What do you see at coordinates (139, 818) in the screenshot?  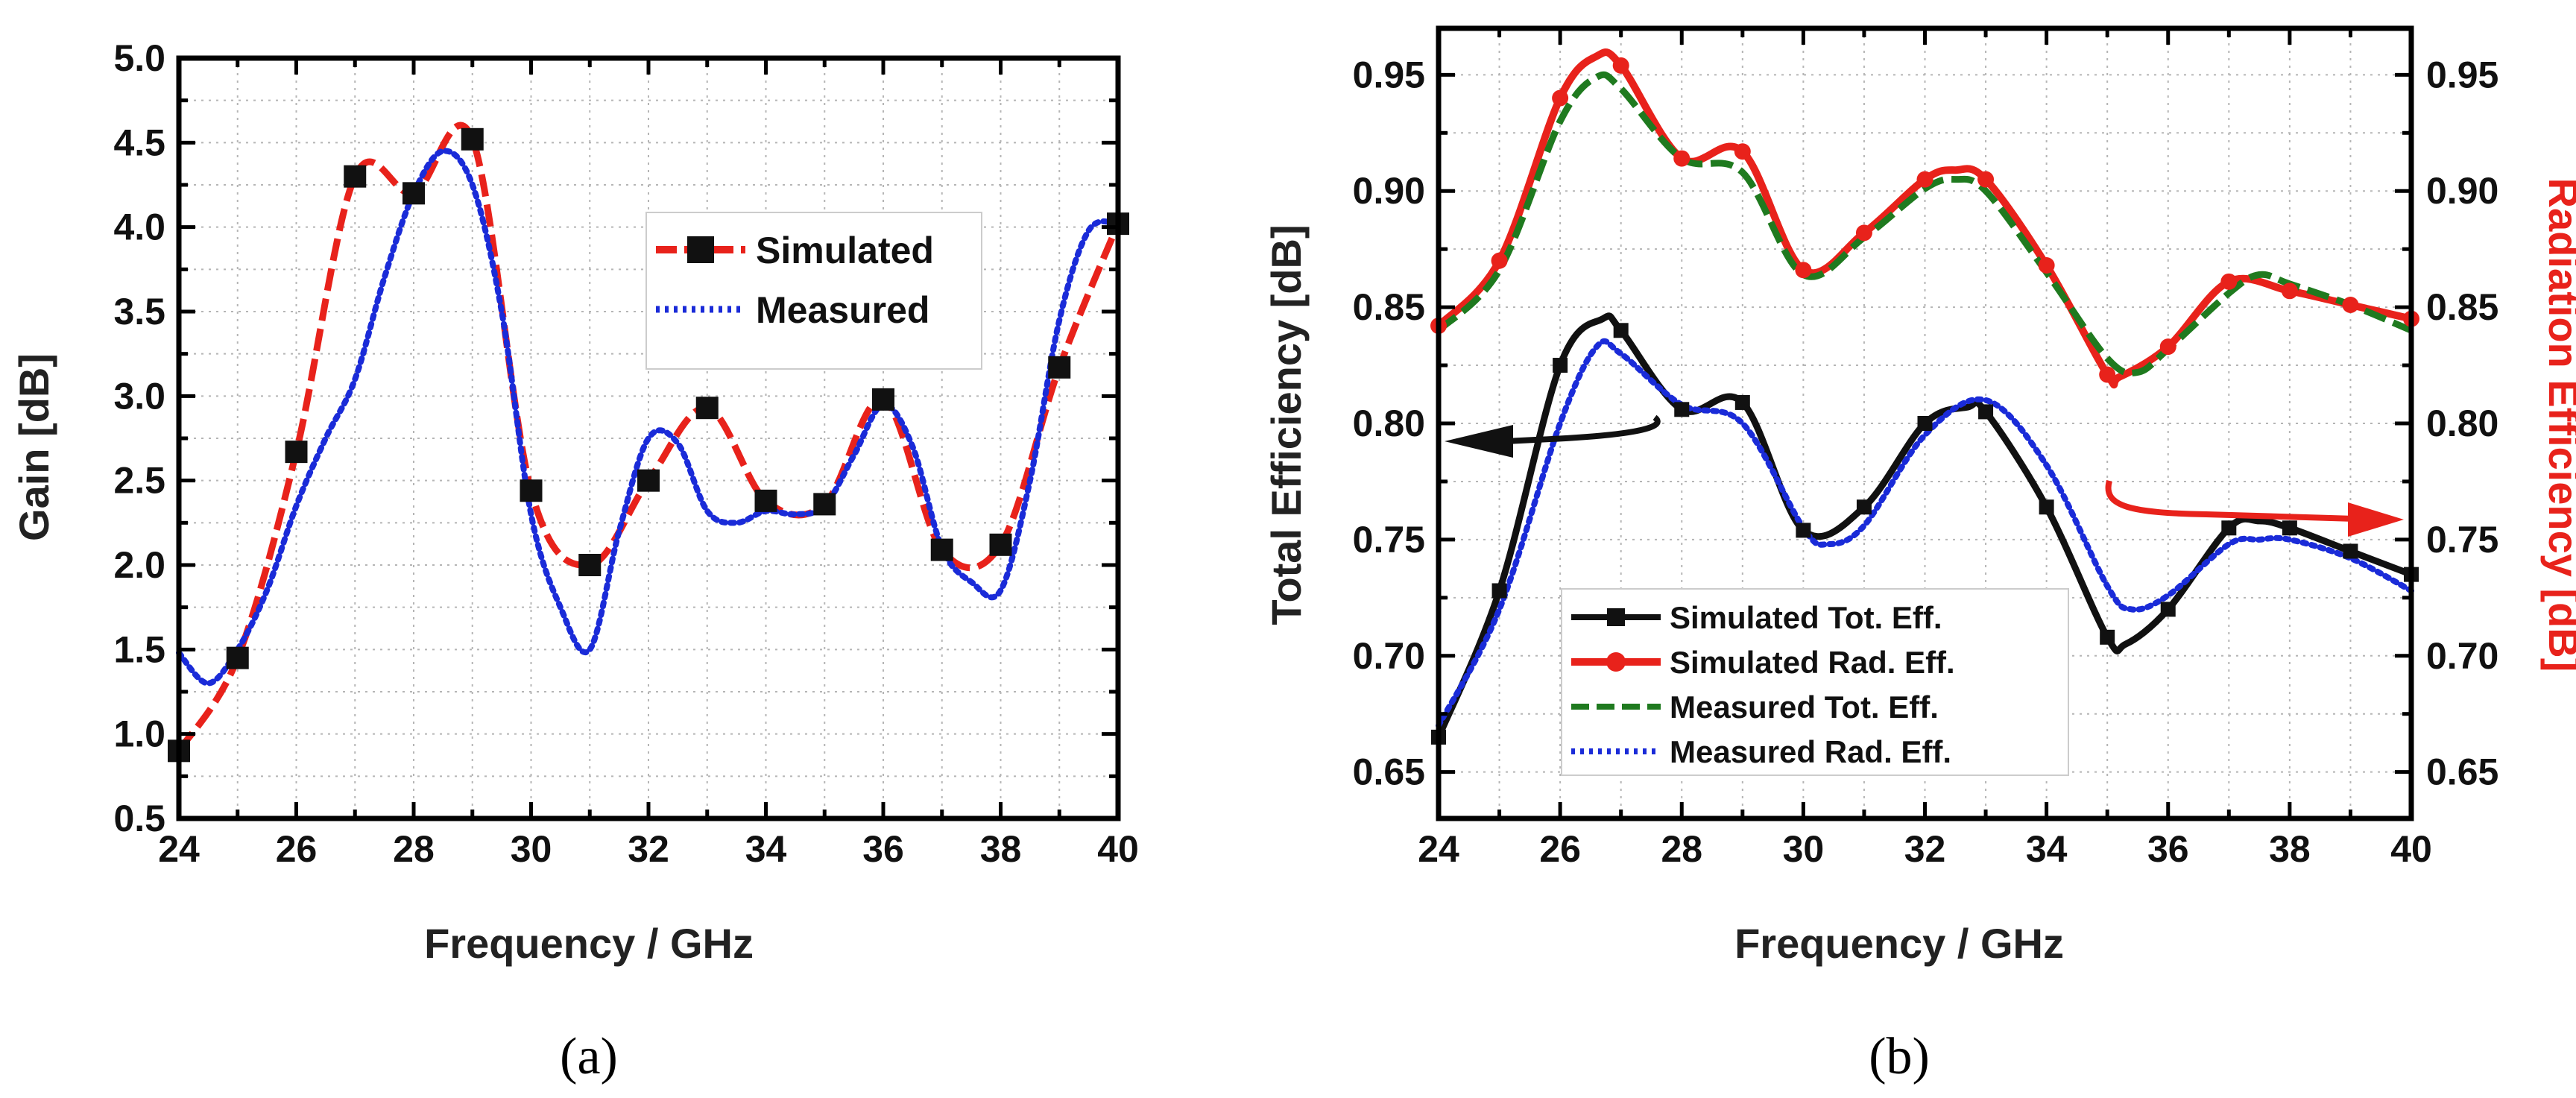 I see `y-tick-label: 0.5` at bounding box center [139, 818].